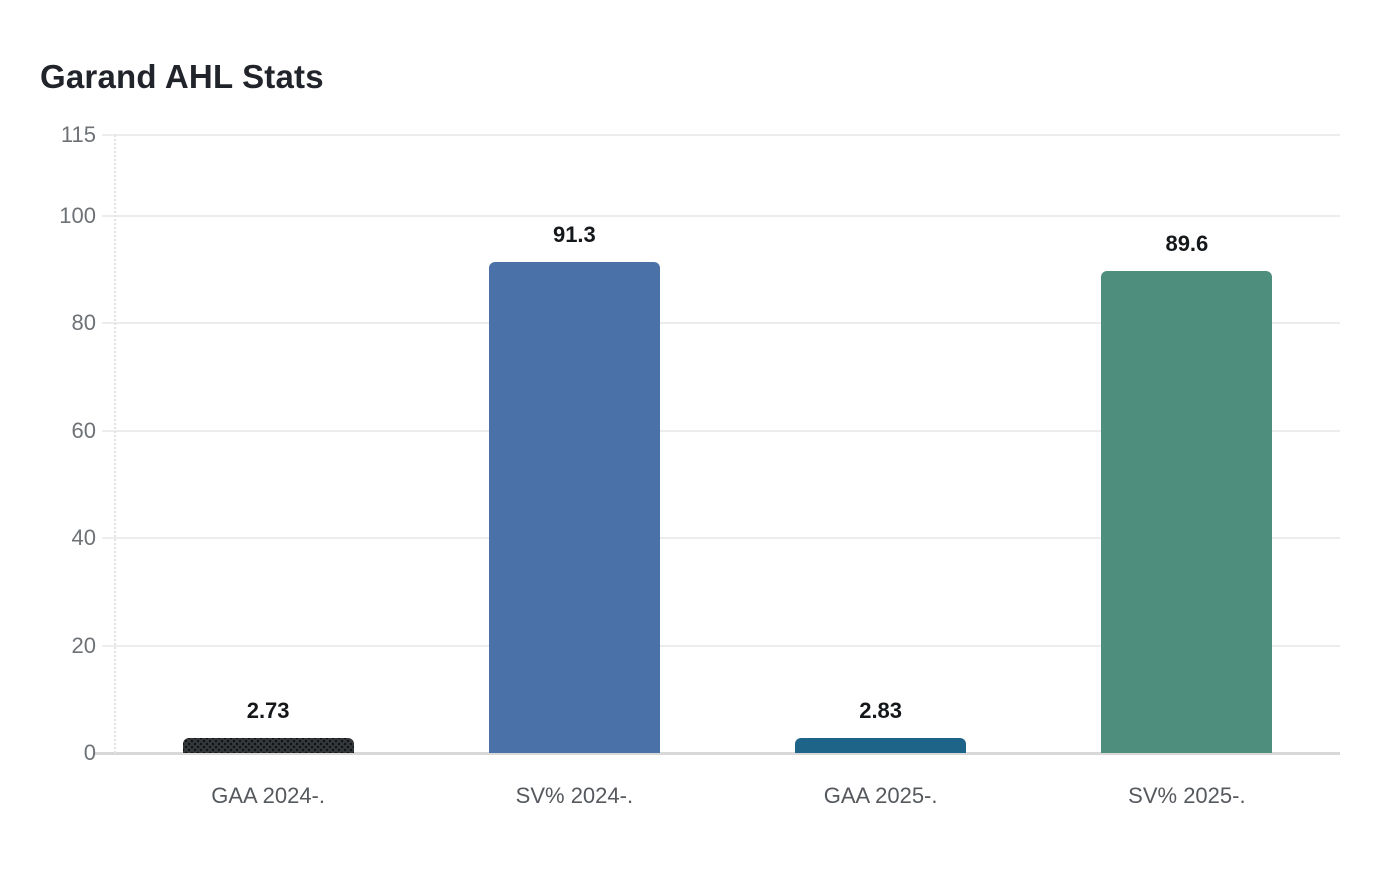 The image size is (1400, 880). I want to click on bar-sv-2024, so click(574, 507).